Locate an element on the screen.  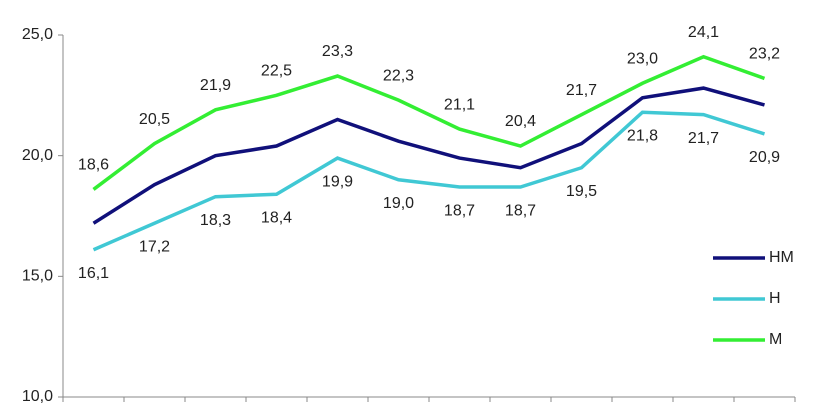
y-tick-label: 10,0 is located at coordinates (37, 396).